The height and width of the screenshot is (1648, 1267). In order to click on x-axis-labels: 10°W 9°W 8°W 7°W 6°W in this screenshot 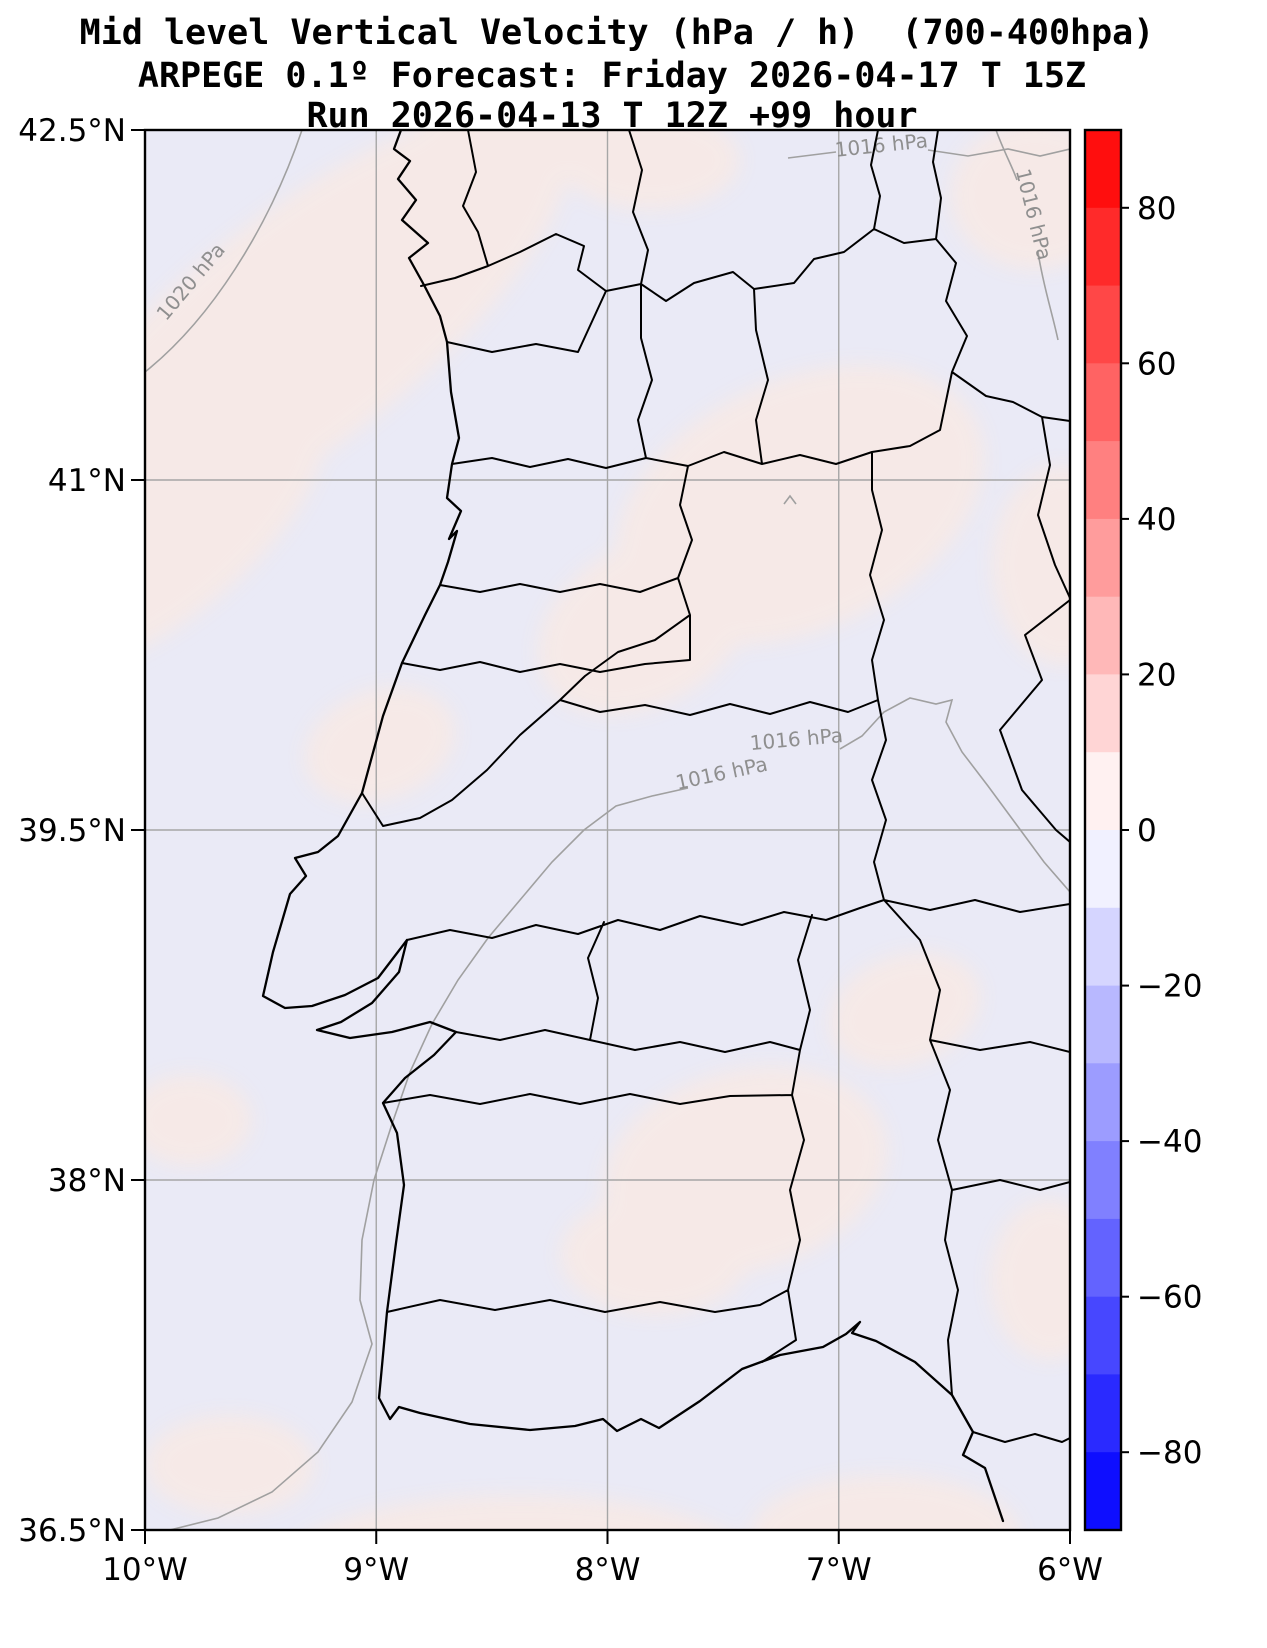, I will do `click(602, 1570)`.